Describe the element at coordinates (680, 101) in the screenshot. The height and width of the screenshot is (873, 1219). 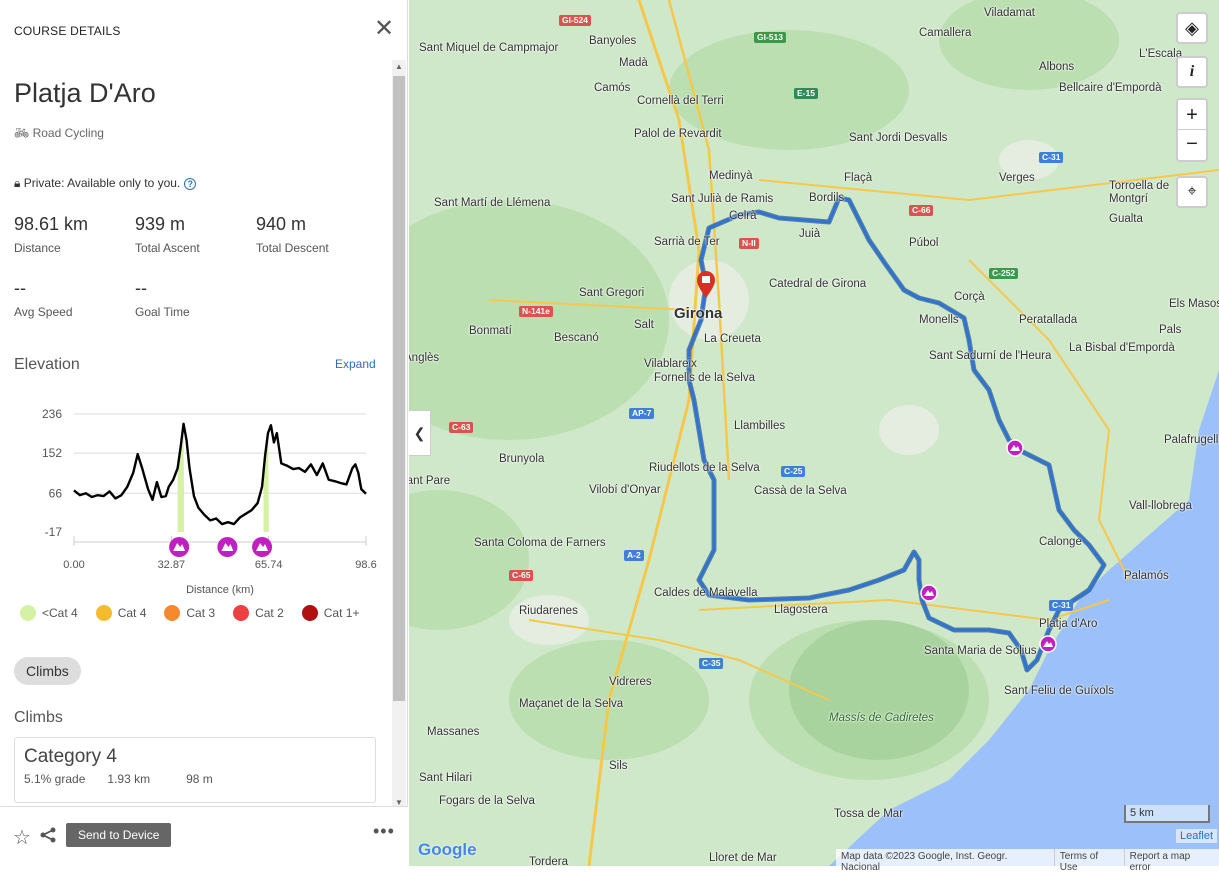
I see `map-place-label: Cornellà del Terri` at that location.